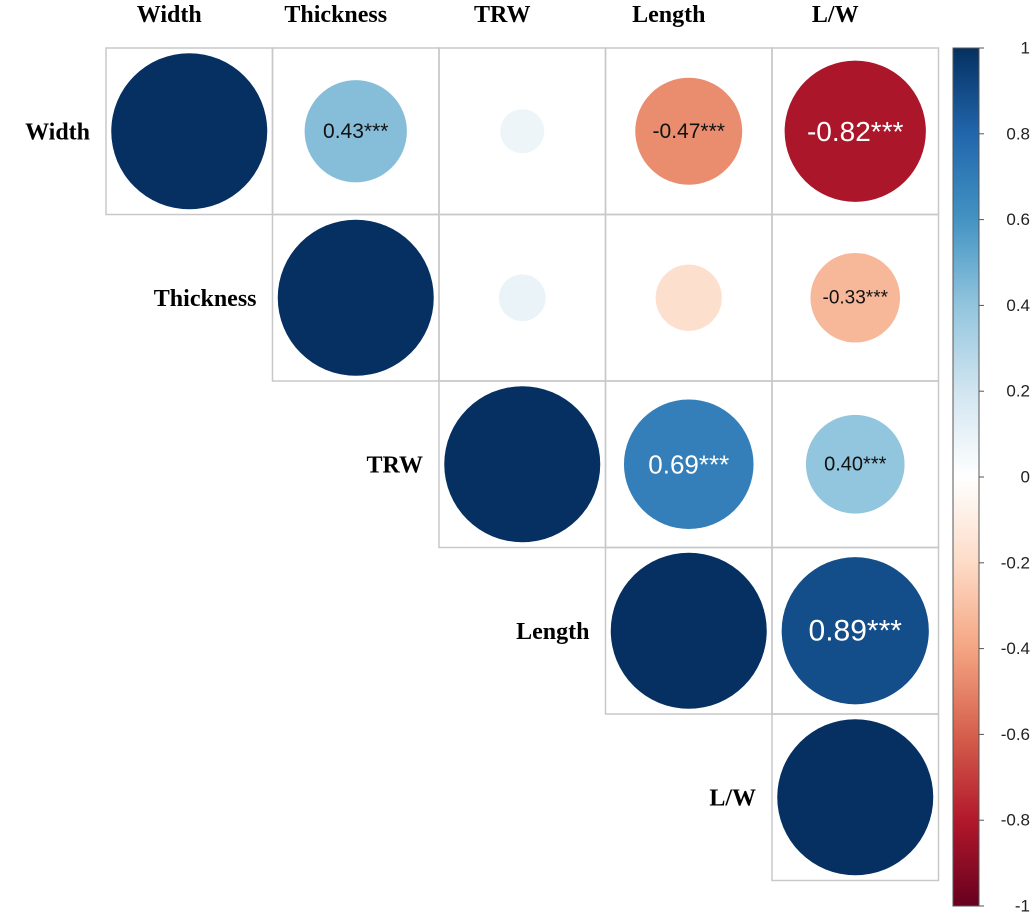  What do you see at coordinates (552, 632) in the screenshot?
I see `row-label-length: Length` at bounding box center [552, 632].